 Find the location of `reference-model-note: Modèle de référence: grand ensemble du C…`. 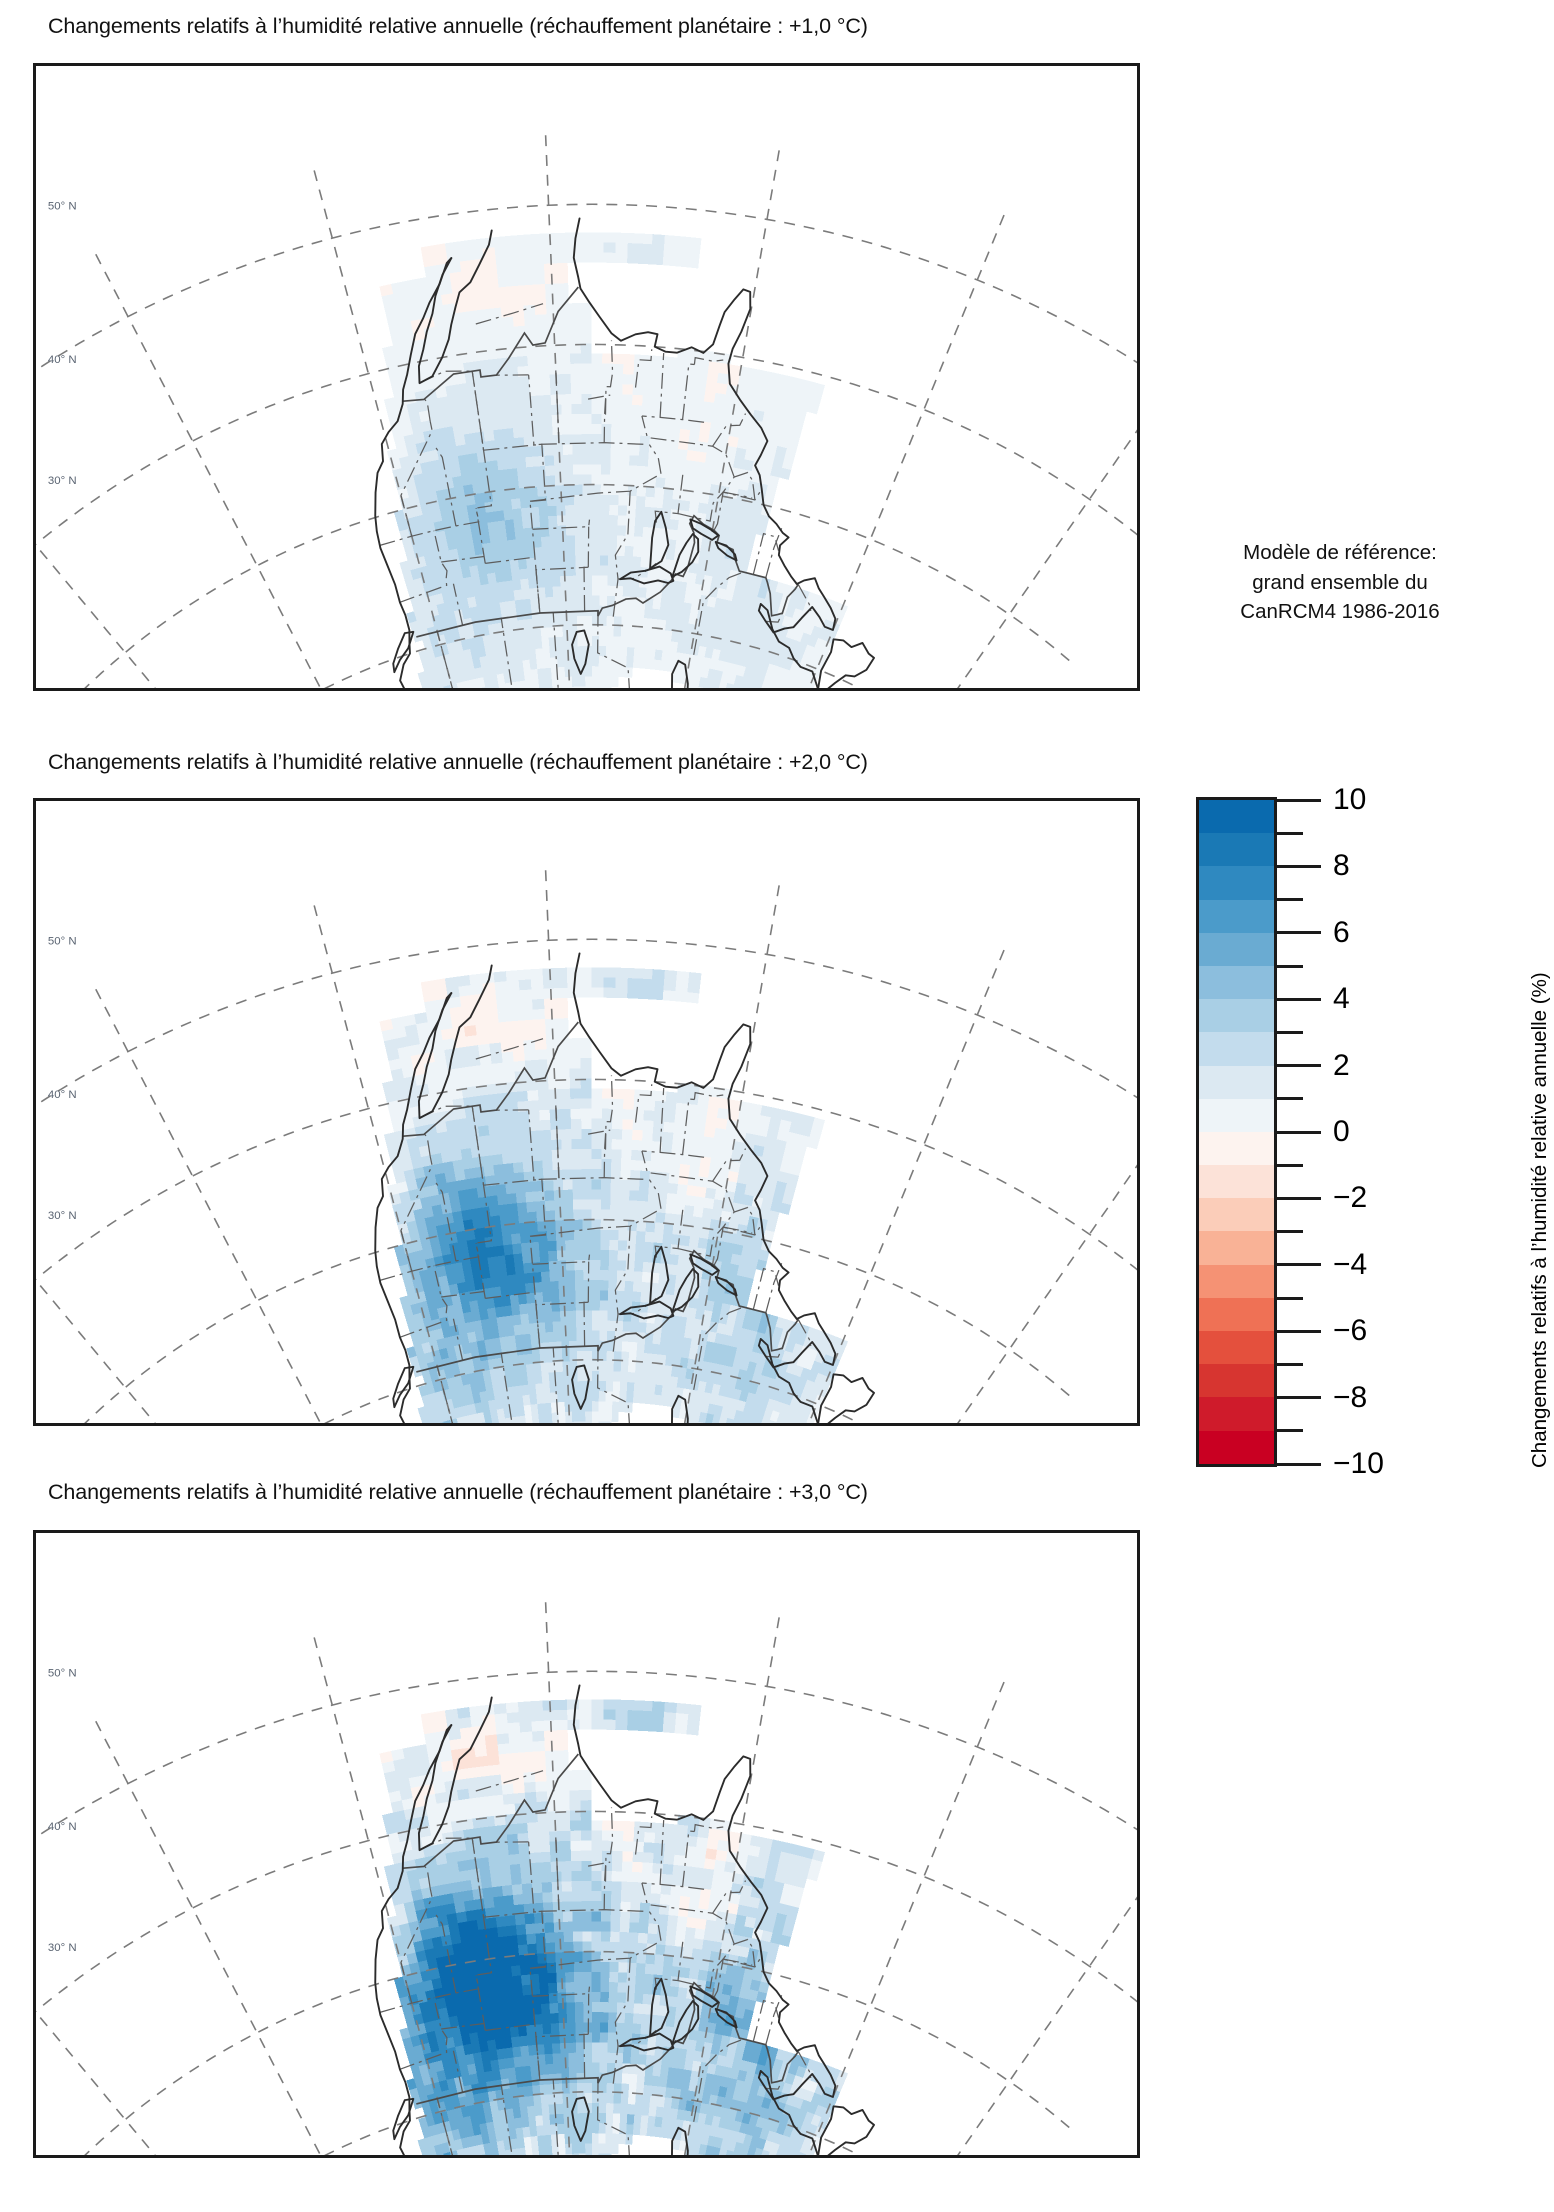

reference-model-note: Modèle de référence: grand ensemble du C… is located at coordinates (1340, 582).